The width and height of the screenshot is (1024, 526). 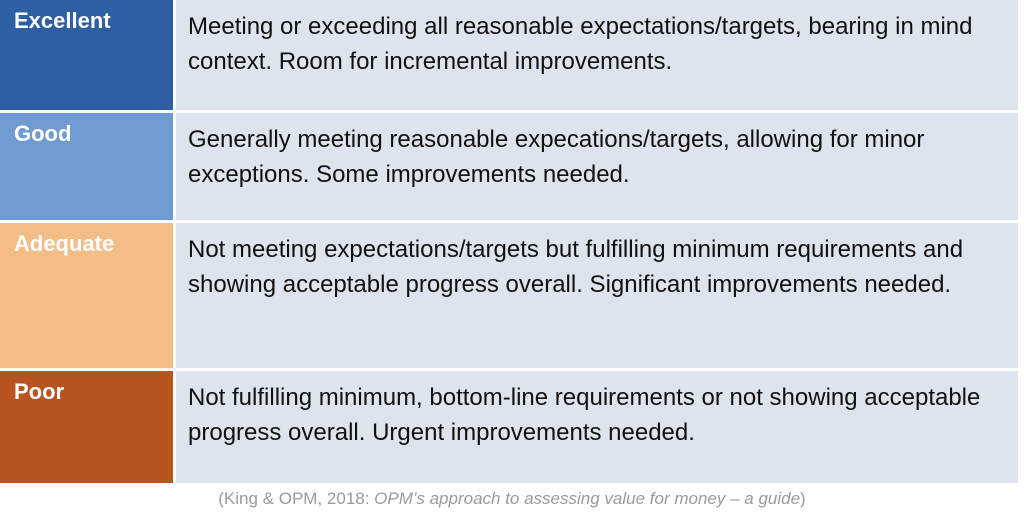 I want to click on rating-label-good: Good, so click(x=88, y=165).